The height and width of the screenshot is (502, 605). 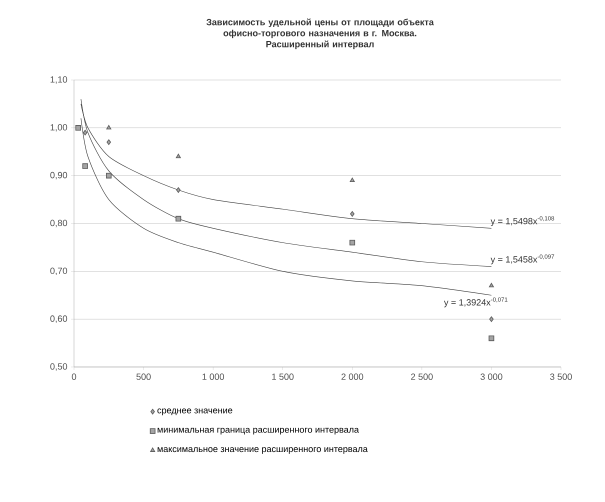 What do you see at coordinates (561, 377) in the screenshot?
I see `x-tick-label: 3 500` at bounding box center [561, 377].